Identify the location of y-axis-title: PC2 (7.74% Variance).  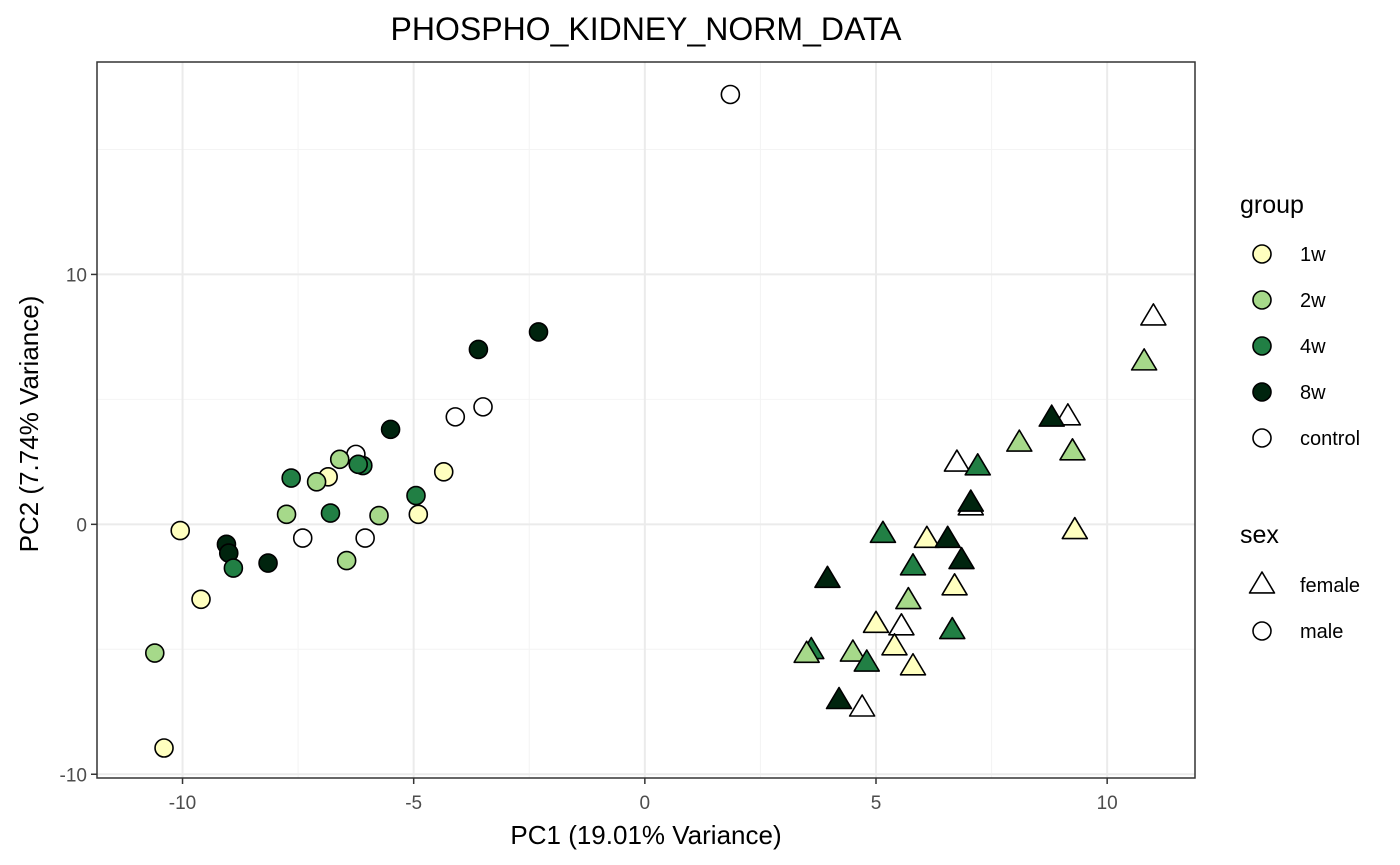
(29, 424).